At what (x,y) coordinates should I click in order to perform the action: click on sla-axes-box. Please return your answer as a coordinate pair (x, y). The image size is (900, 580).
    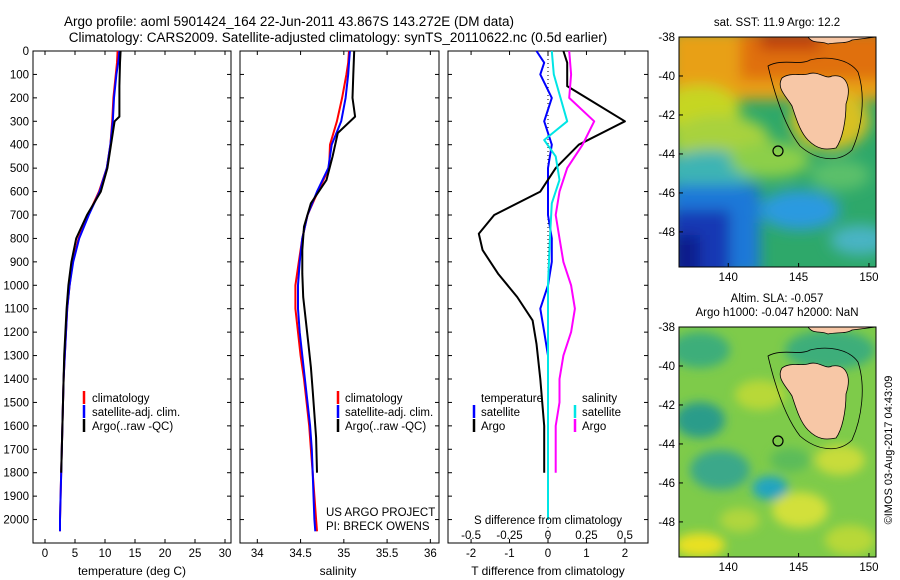
    Looking at the image, I should click on (777, 442).